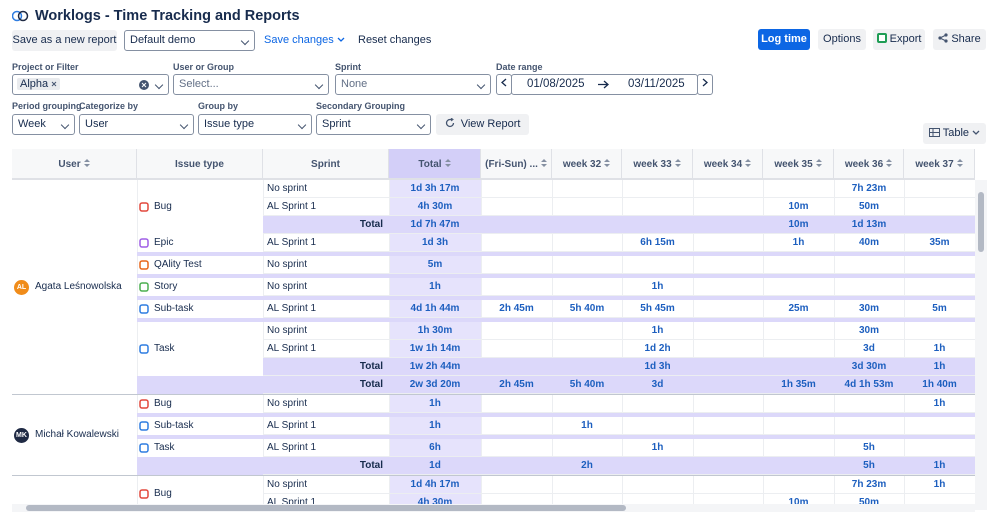 This screenshot has height=522, width=998. I want to click on issue-type-cell: Sub-task, so click(166, 309).